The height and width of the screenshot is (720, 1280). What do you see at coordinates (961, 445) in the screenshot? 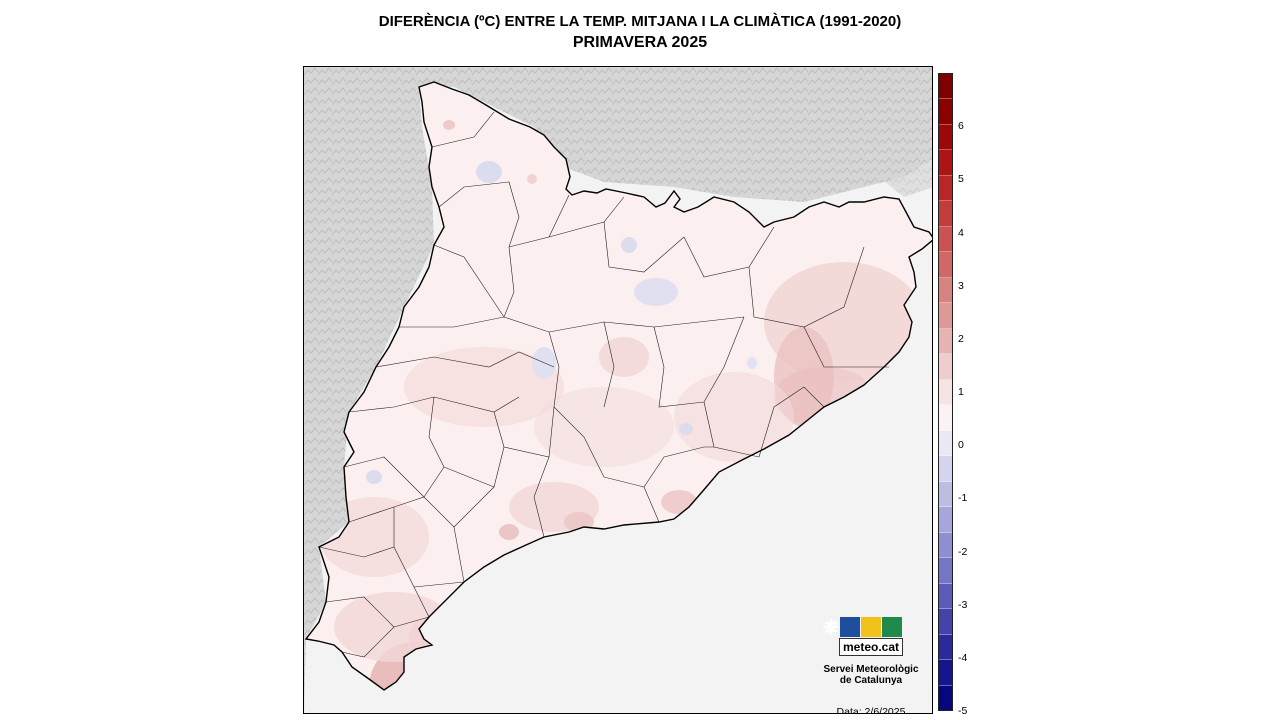
I see `legend-tick-label: 0` at bounding box center [961, 445].